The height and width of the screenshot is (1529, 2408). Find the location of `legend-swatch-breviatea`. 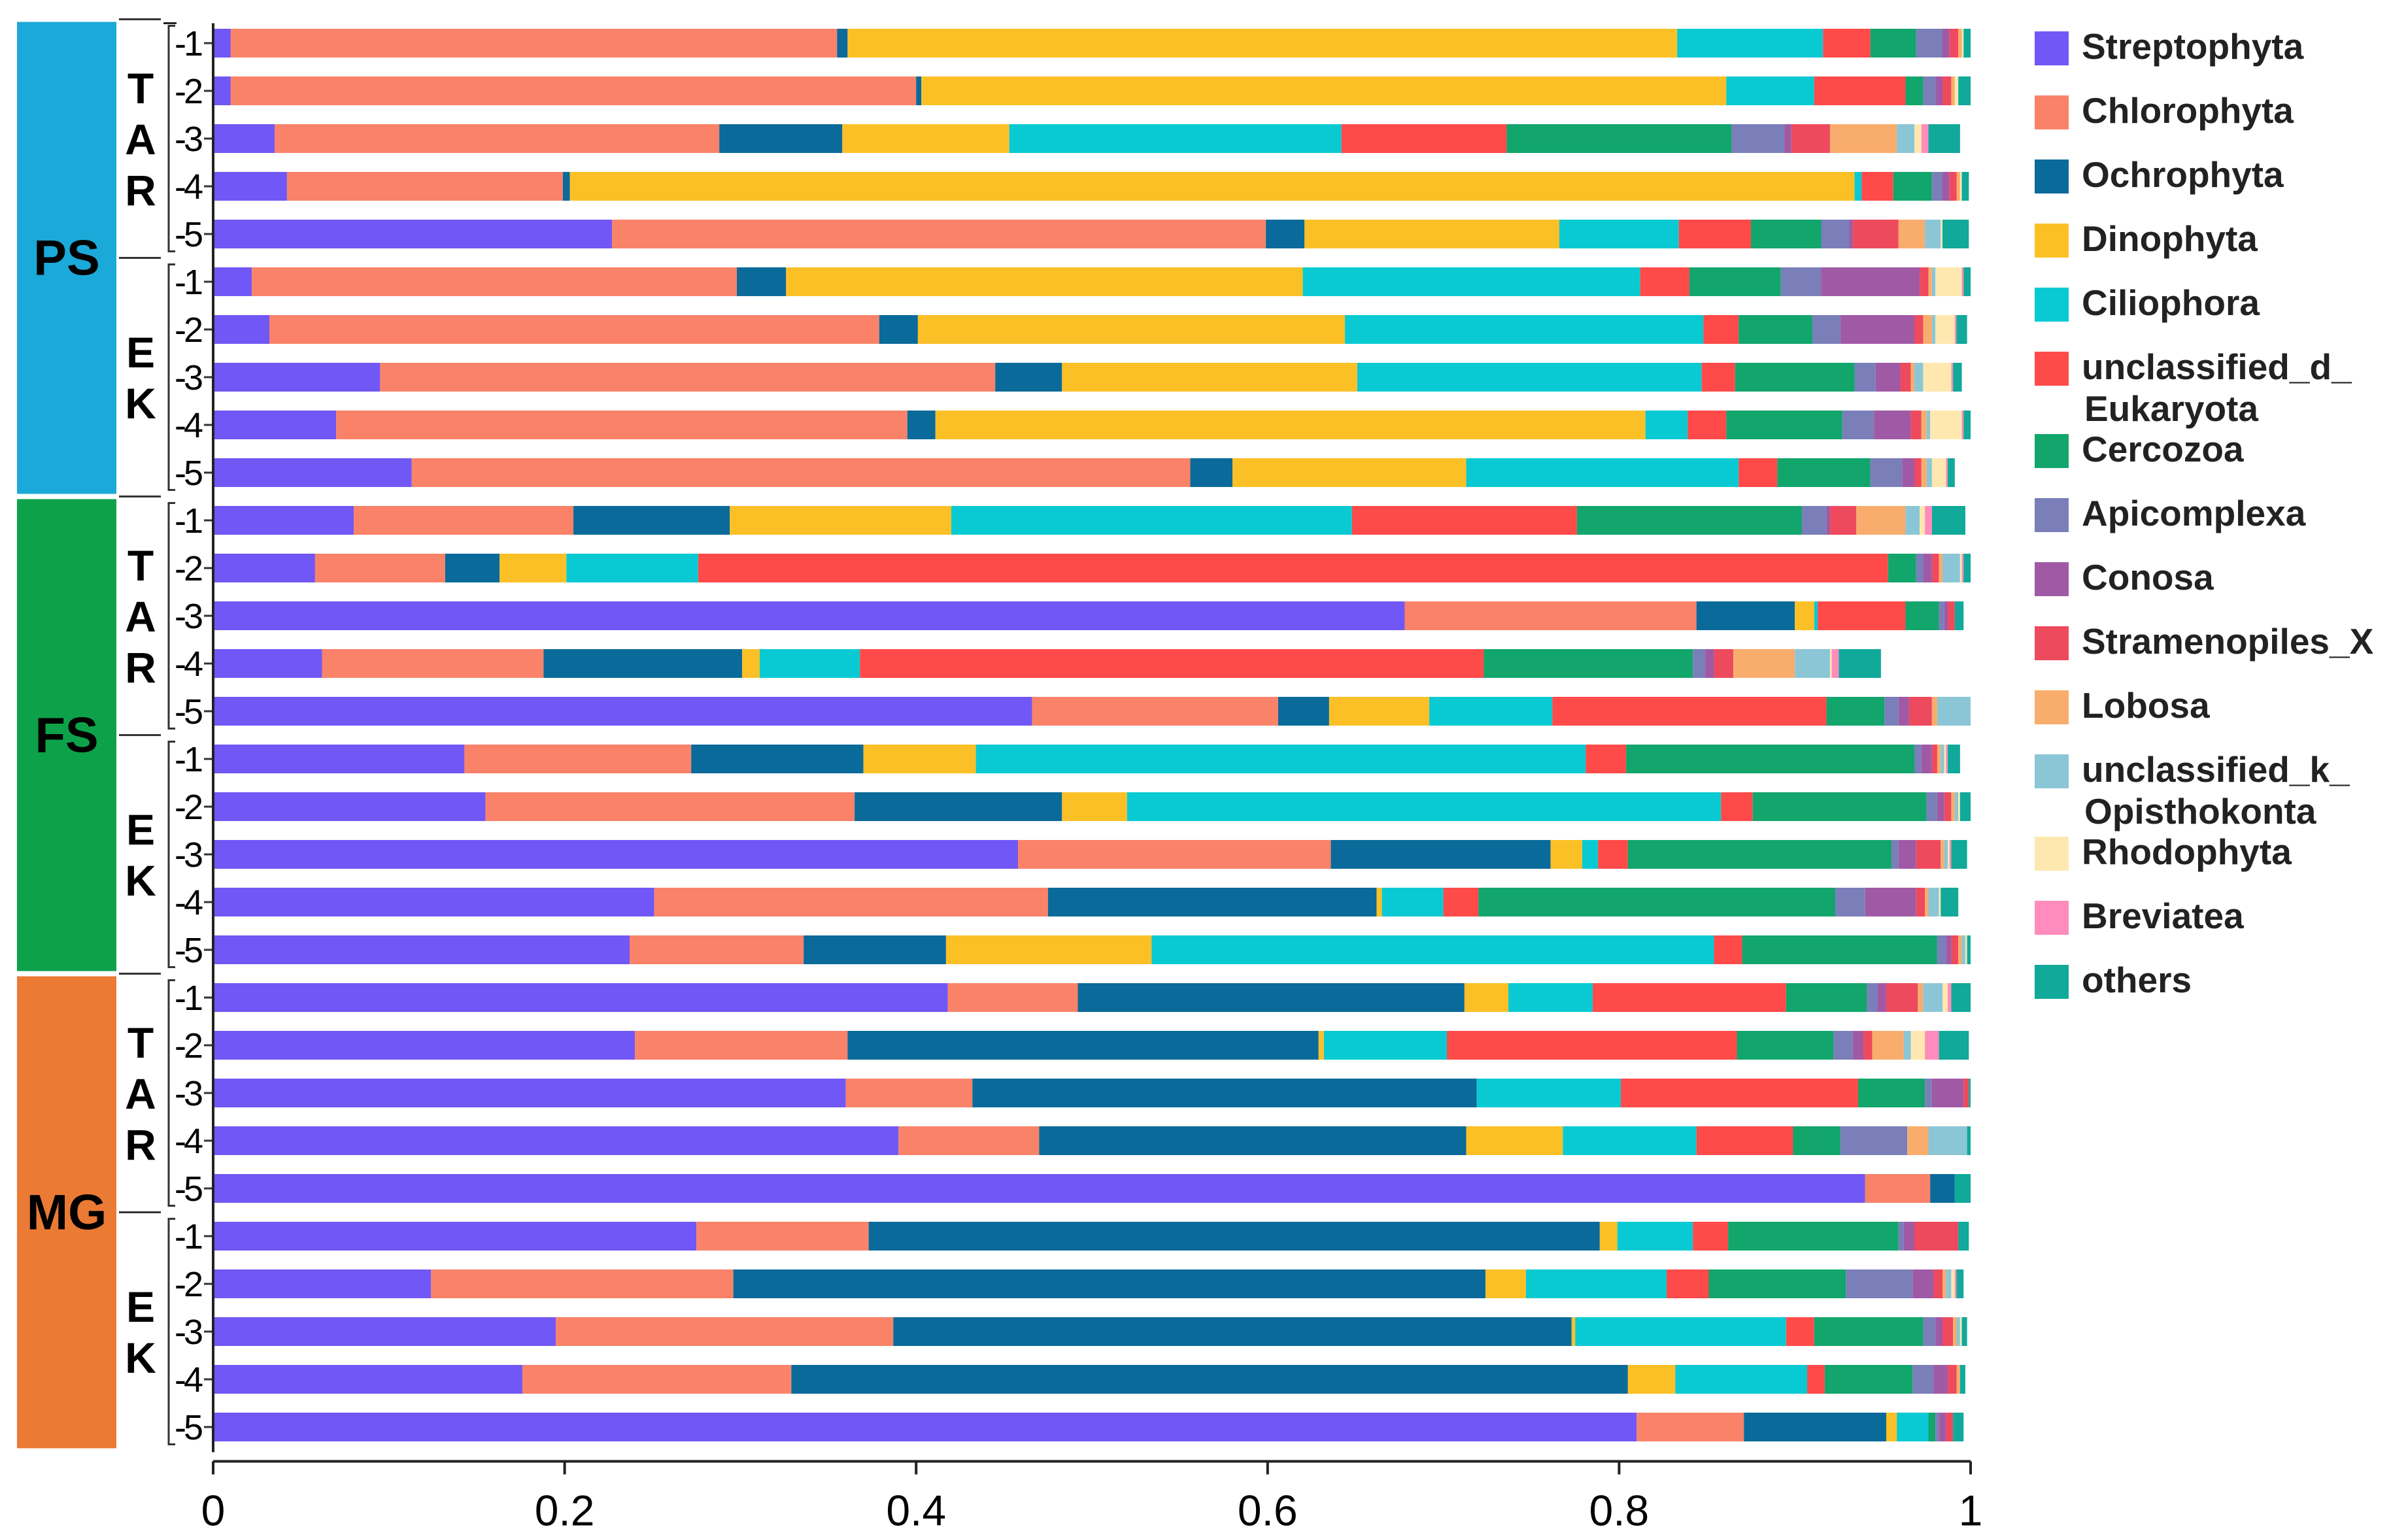

legend-swatch-breviatea is located at coordinates (2052, 918).